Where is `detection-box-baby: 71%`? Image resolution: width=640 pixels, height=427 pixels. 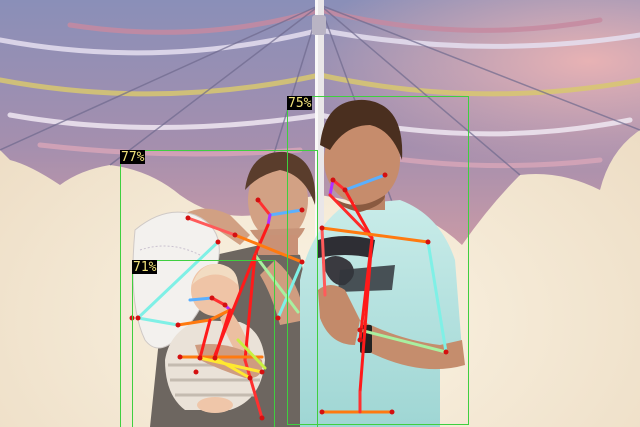 detection-box-baby: 71% is located at coordinates (203, 343).